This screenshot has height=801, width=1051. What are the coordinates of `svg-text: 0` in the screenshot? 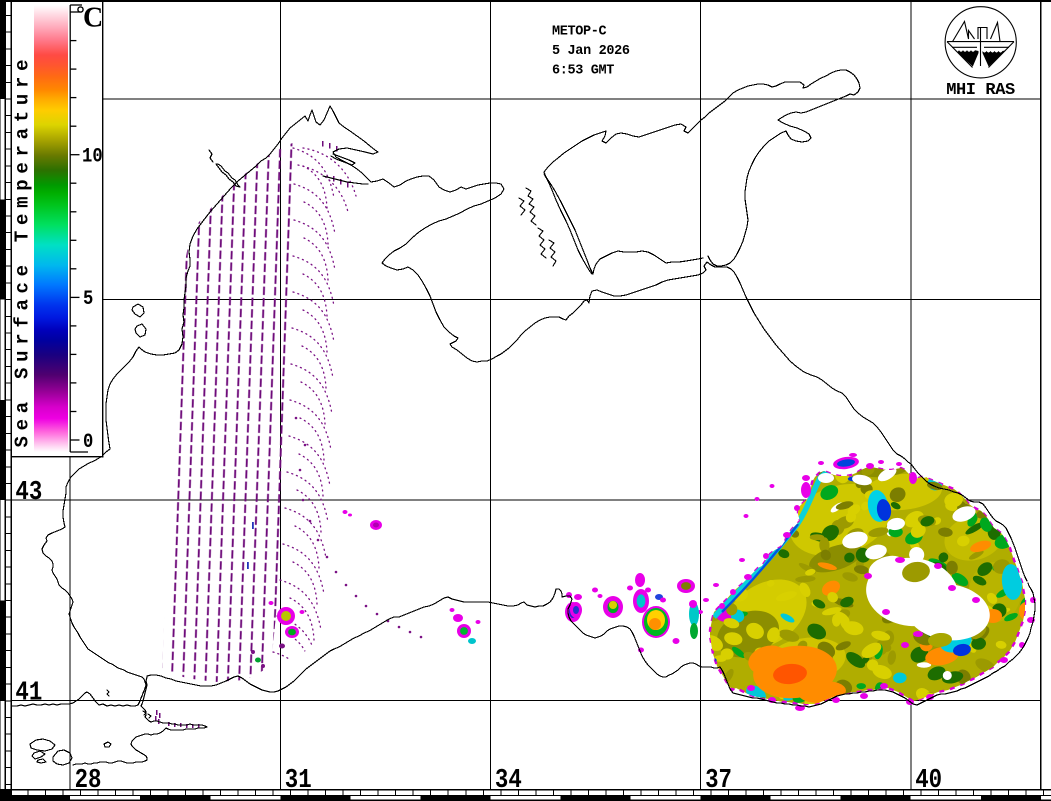 It's located at (88, 442).